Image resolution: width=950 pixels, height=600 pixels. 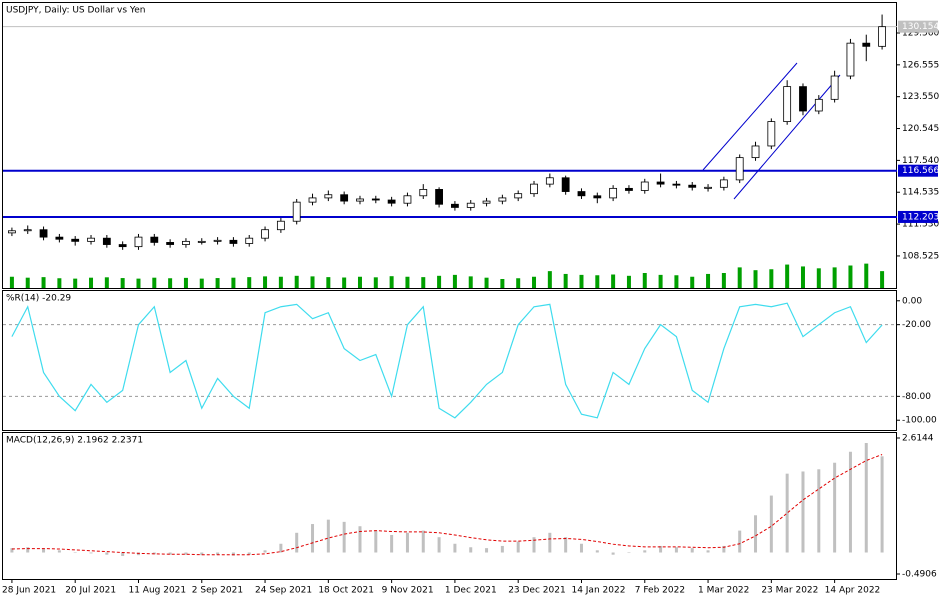 What do you see at coordinates (90, 591) in the screenshot?
I see `x-tick-label: 20 Jul 2021` at bounding box center [90, 591].